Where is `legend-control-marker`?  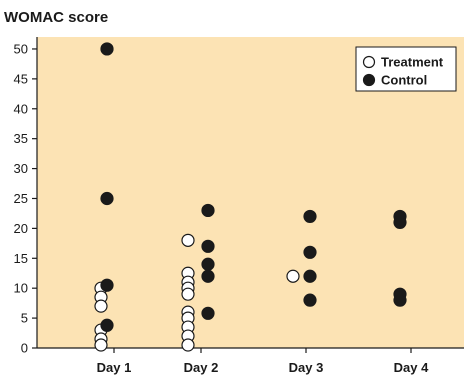
legend-control-marker is located at coordinates (369, 80).